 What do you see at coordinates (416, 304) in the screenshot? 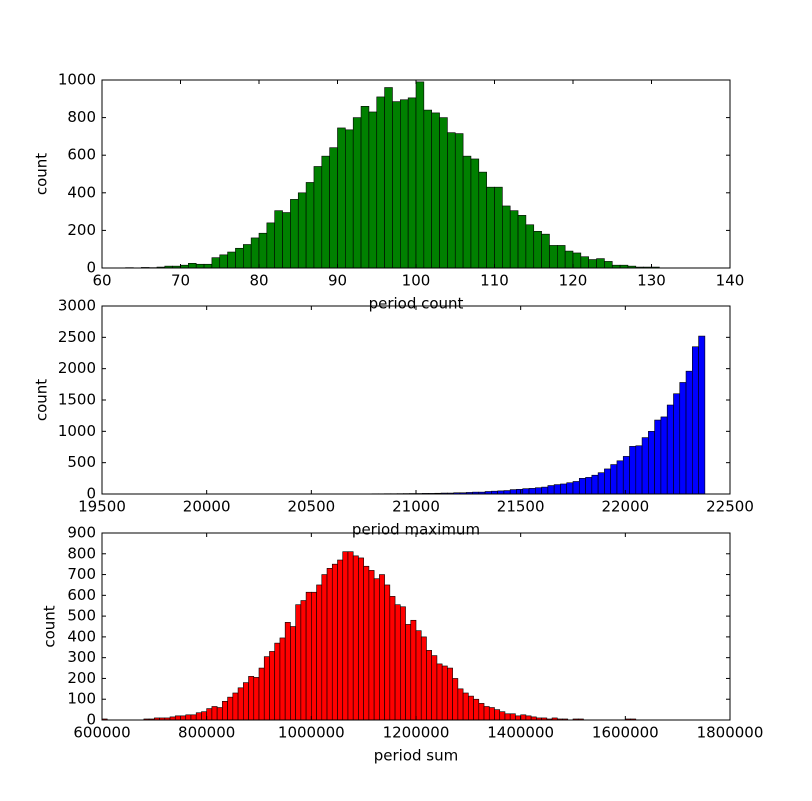
I see `x-axis-label: period count` at bounding box center [416, 304].